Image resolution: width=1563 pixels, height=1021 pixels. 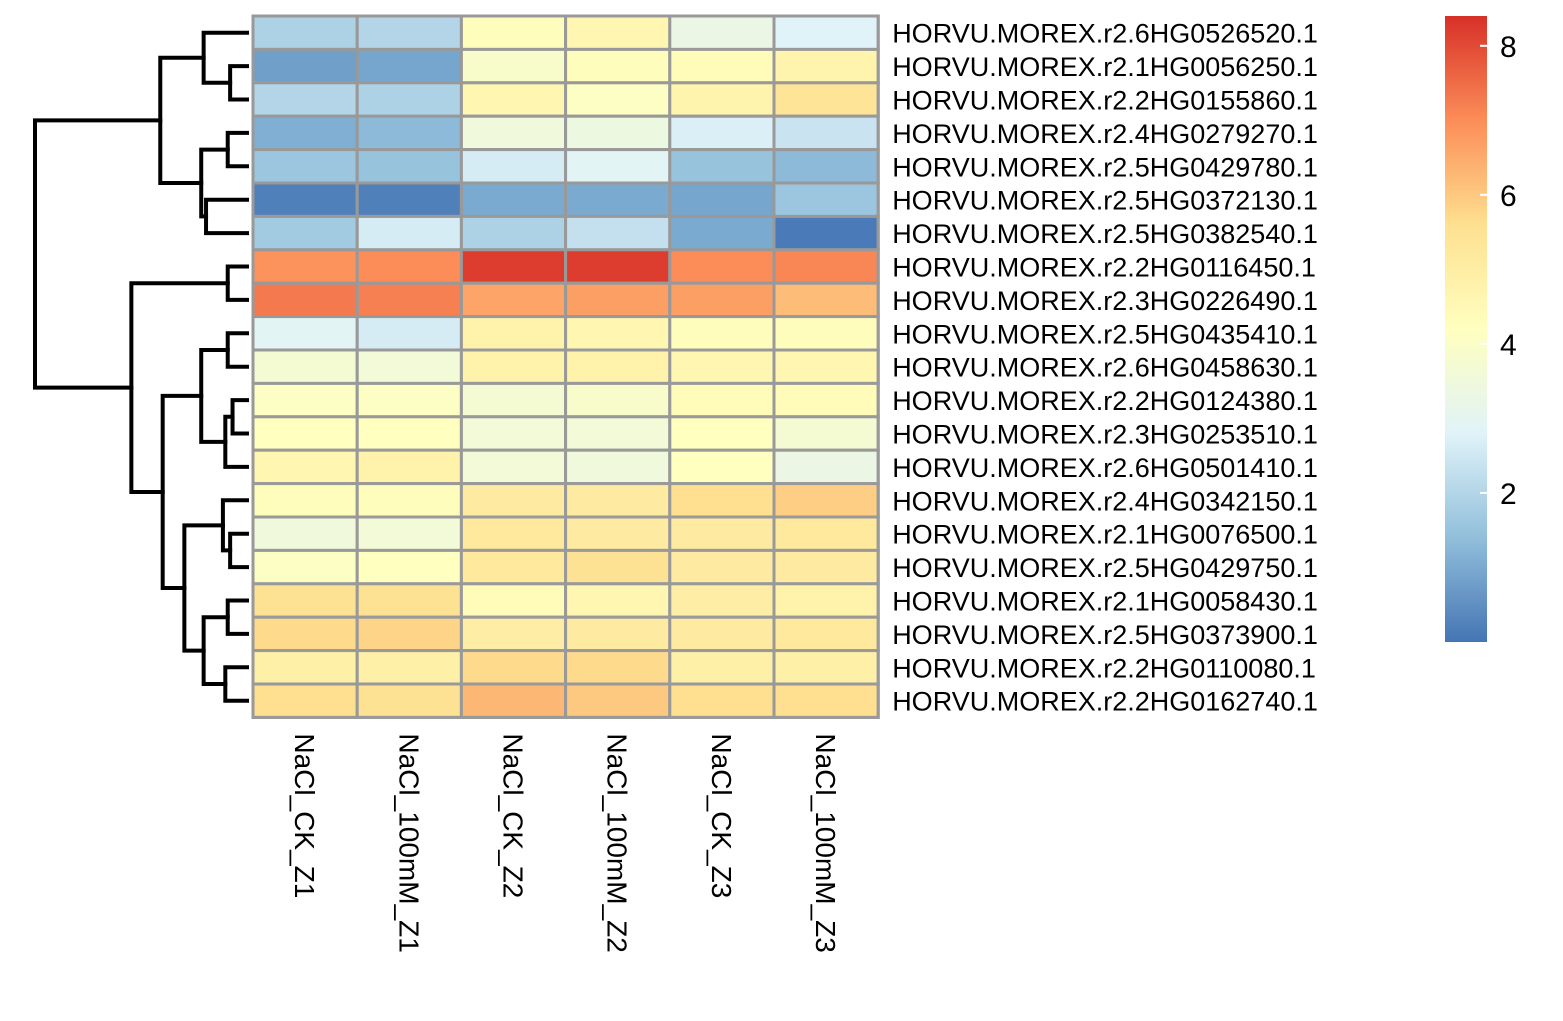 What do you see at coordinates (825, 842) in the screenshot?
I see `column-label: NaCl_100mM_Z3` at bounding box center [825, 842].